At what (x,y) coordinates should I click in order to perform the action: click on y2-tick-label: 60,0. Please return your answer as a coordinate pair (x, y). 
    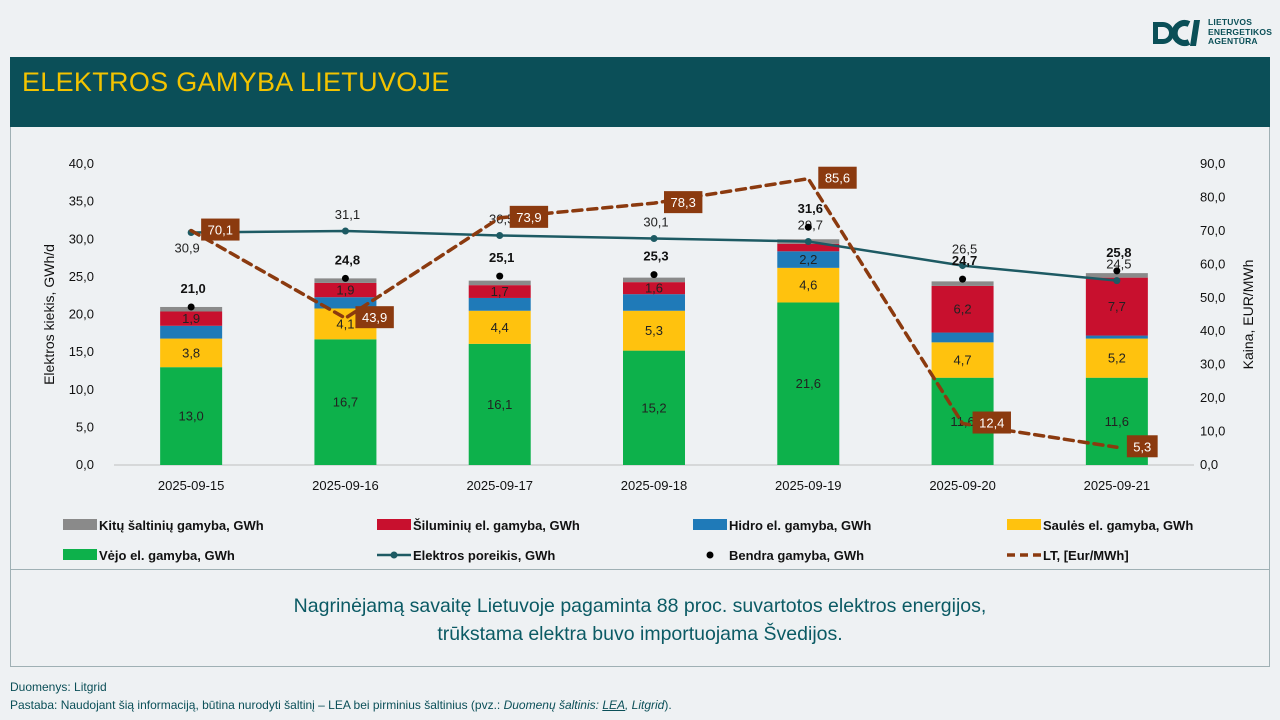
    Looking at the image, I should click on (1212, 263).